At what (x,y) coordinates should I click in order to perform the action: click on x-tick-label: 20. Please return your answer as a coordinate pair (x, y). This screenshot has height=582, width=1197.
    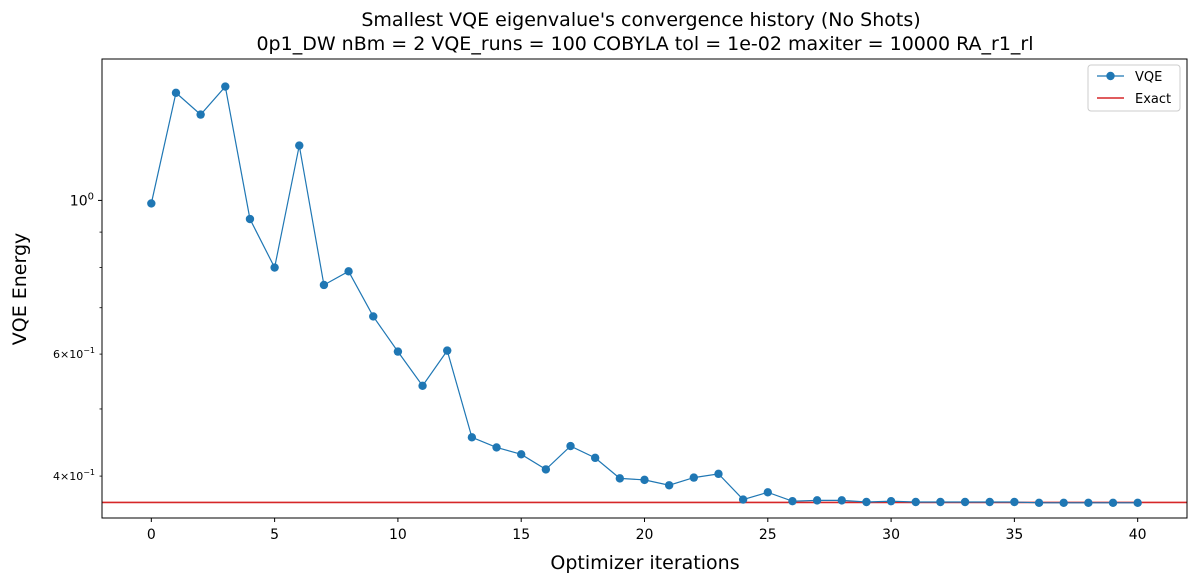
    Looking at the image, I should click on (645, 535).